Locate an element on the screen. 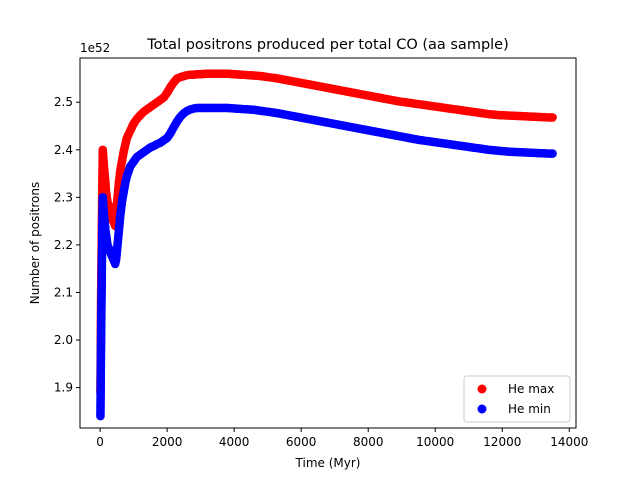 This screenshot has width=640, height=480. x-tick-label: 6000 is located at coordinates (301, 442).